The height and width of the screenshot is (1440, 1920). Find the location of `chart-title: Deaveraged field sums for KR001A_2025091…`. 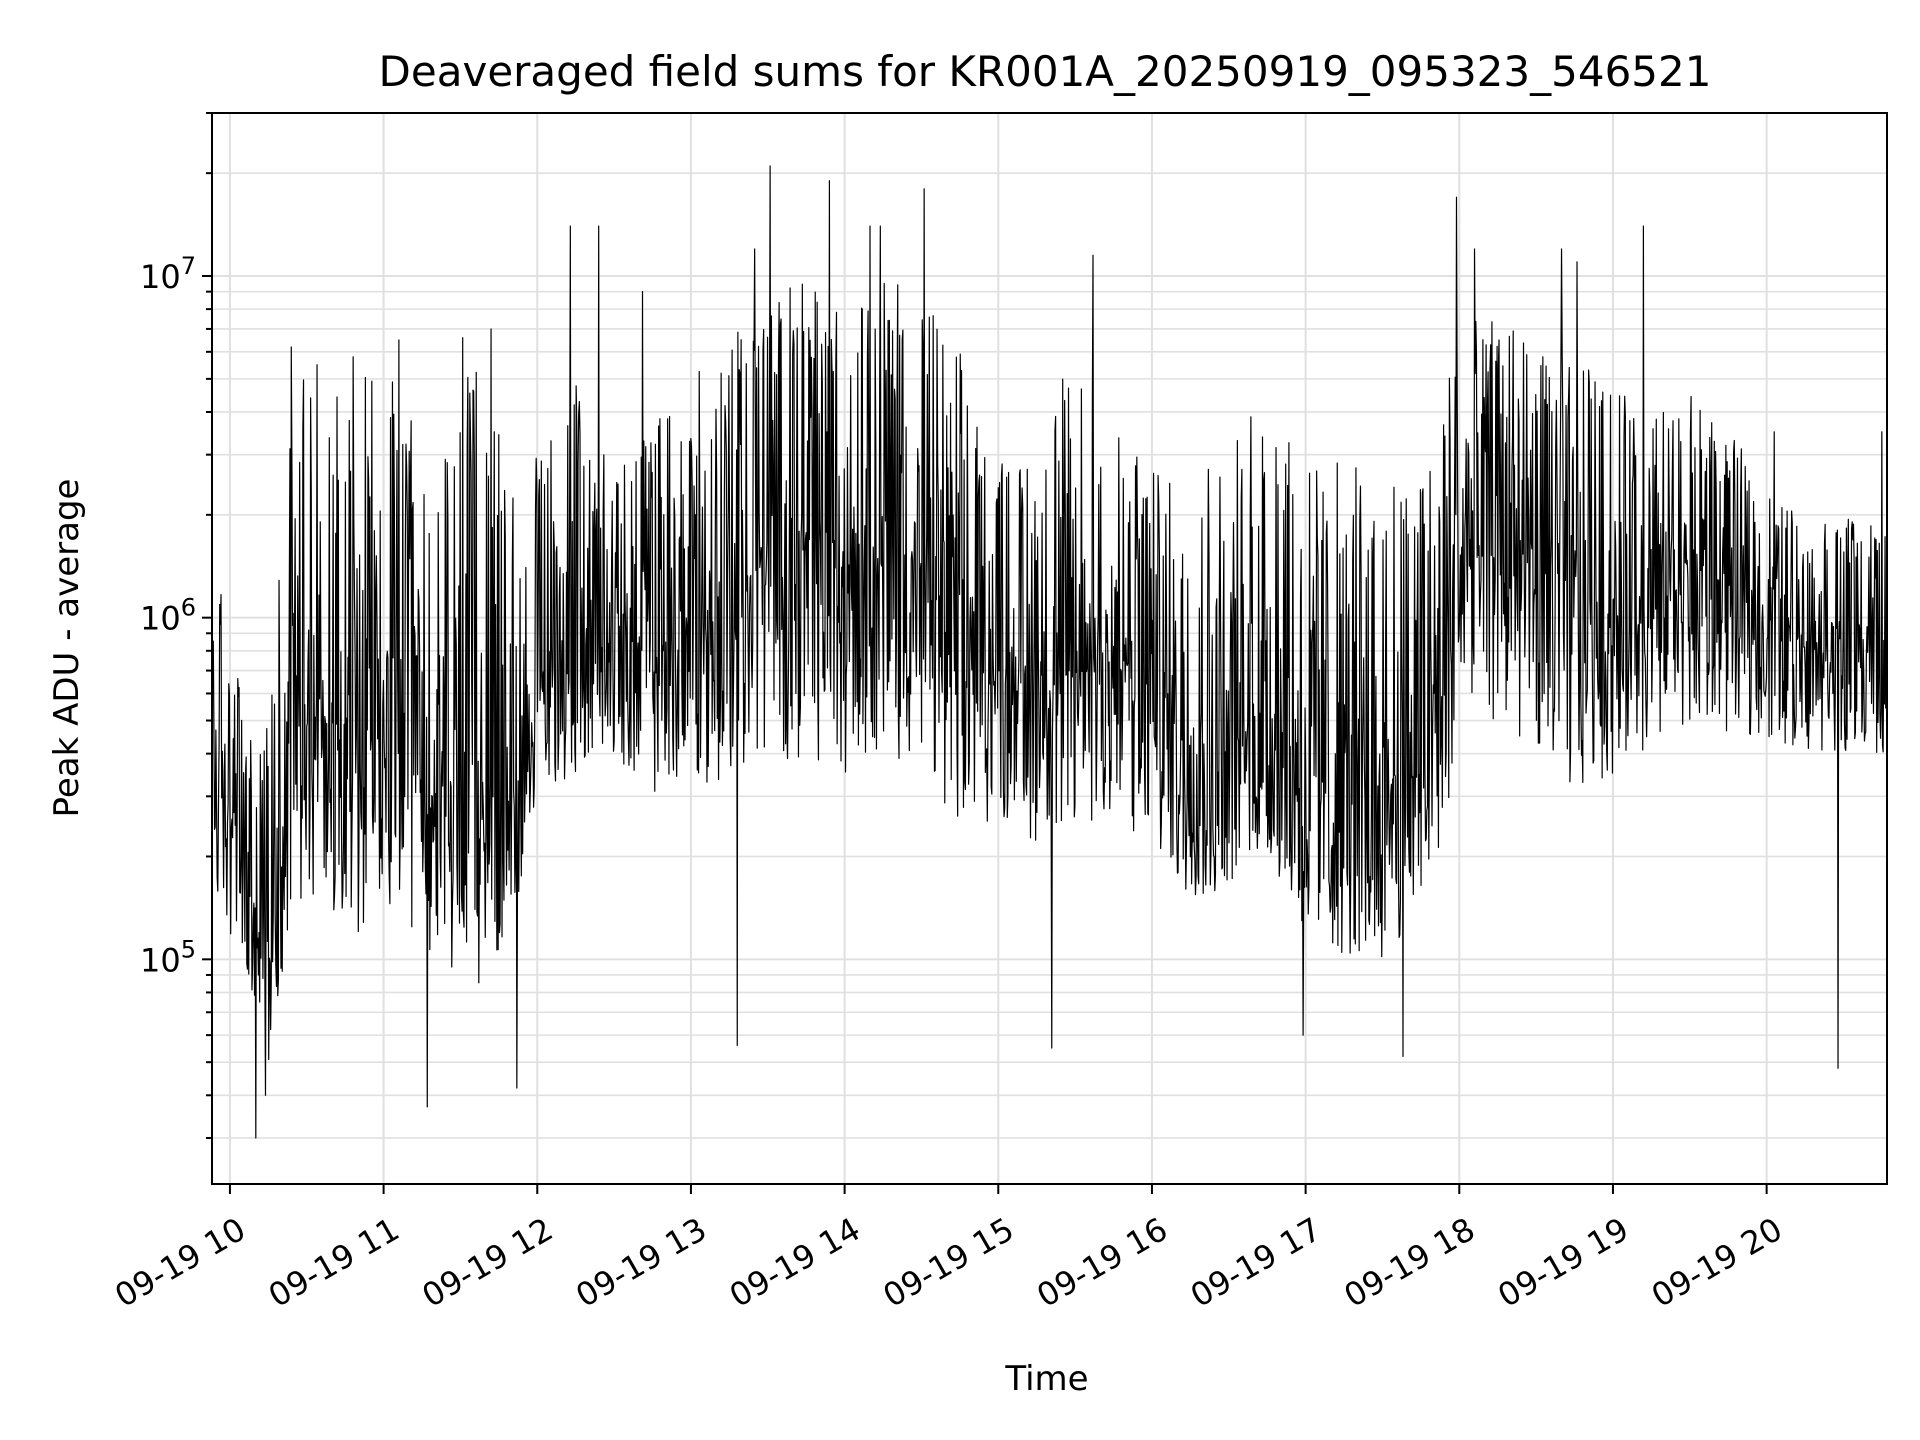

chart-title: Deaveraged field sums for KR001A_2025091… is located at coordinates (1045, 71).